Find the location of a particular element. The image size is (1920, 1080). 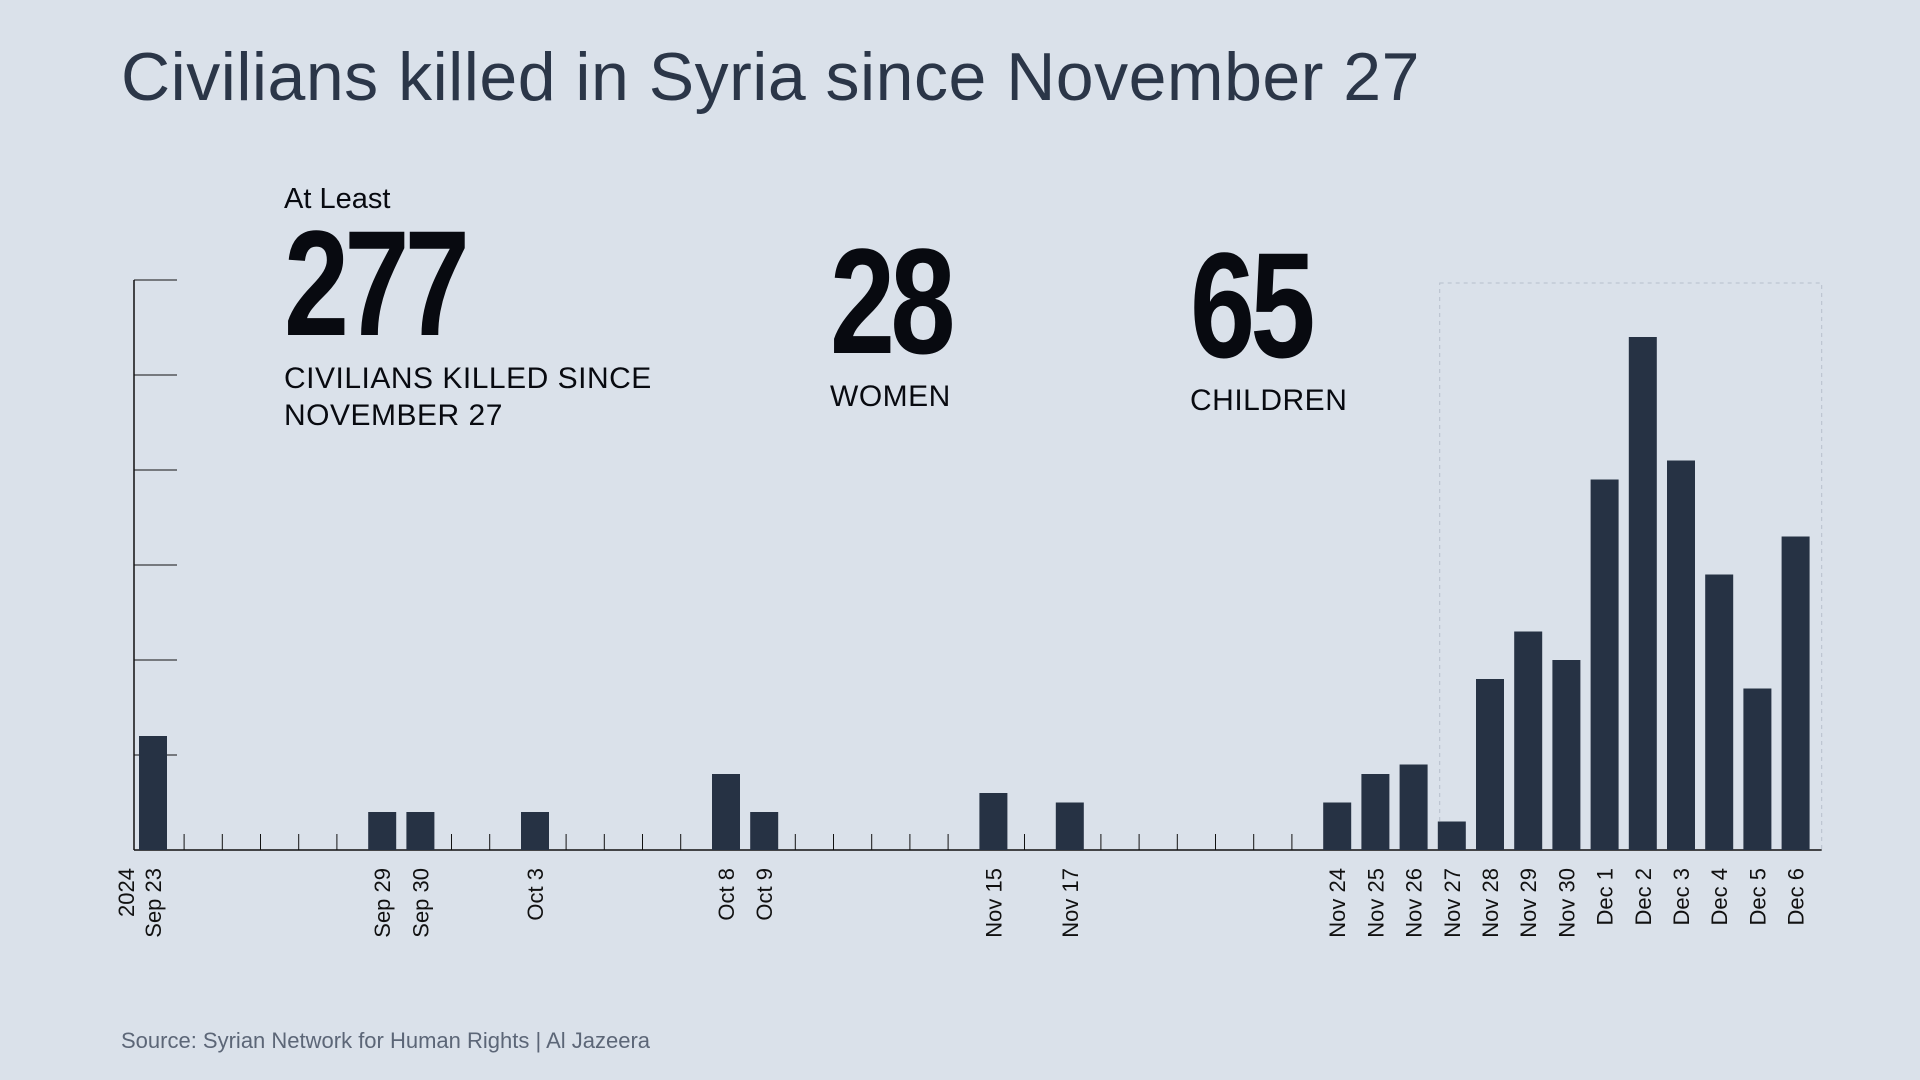

x-tick-label: Nov 29 is located at coordinates (1528, 903).